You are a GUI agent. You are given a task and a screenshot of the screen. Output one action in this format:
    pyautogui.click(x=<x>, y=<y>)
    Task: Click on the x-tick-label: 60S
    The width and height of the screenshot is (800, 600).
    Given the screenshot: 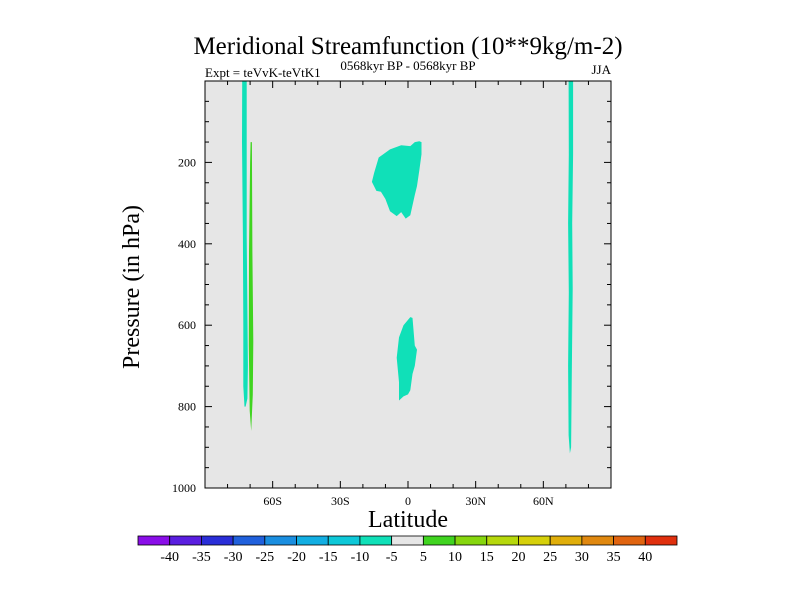 What is the action you would take?
    pyautogui.click(x=272, y=501)
    